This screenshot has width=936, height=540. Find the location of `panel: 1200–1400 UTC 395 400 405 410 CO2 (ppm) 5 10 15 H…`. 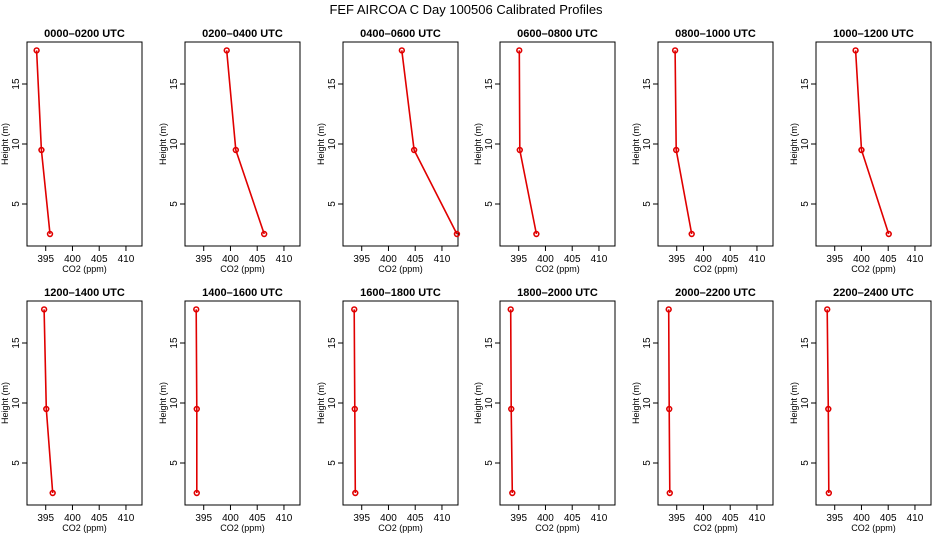

panel: 1200–1400 UTC 395 400 405 410 CO2 (ppm) 5 10 15 H… is located at coordinates (71, 410).